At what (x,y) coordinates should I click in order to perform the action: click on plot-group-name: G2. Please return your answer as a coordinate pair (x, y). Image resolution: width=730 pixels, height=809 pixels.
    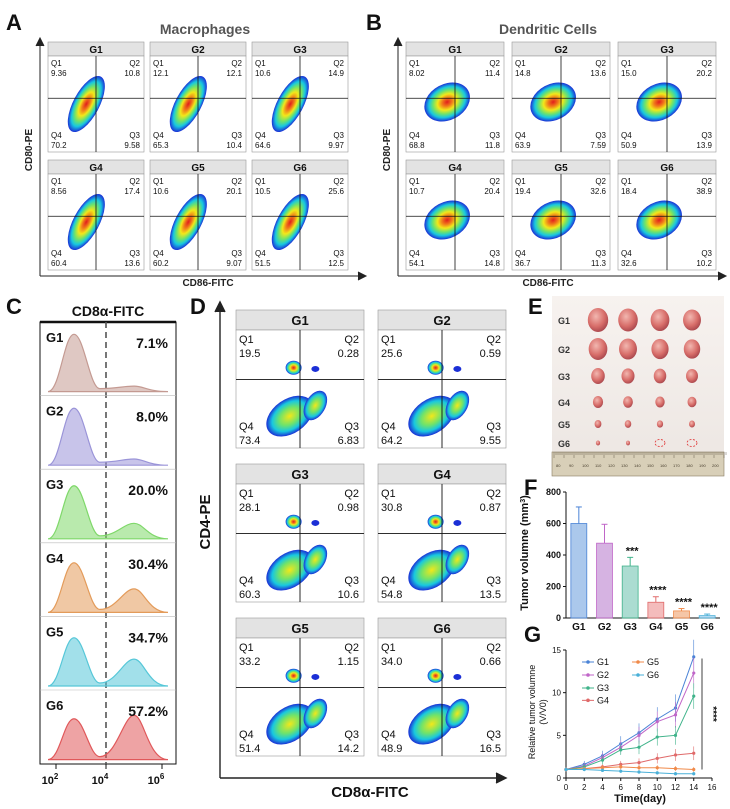
    Looking at the image, I should click on (441, 320).